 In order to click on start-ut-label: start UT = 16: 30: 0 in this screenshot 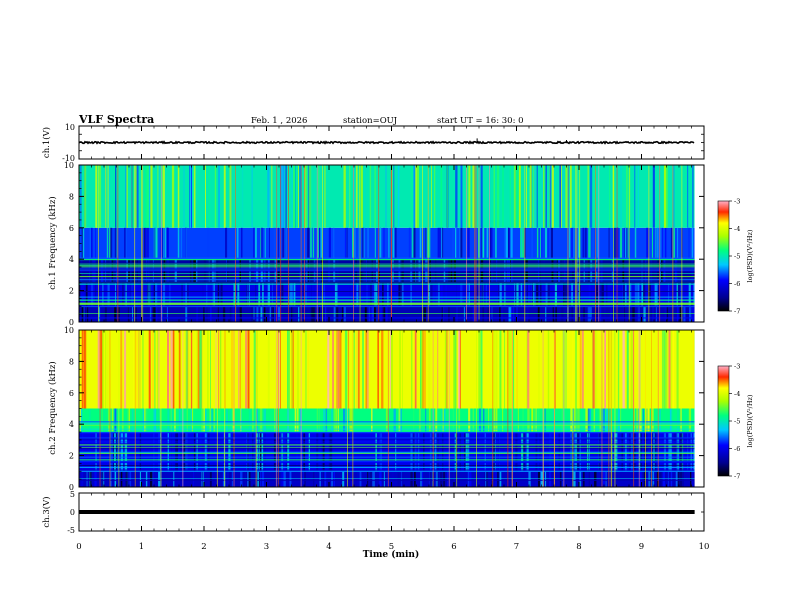, I will do `click(480, 121)`.